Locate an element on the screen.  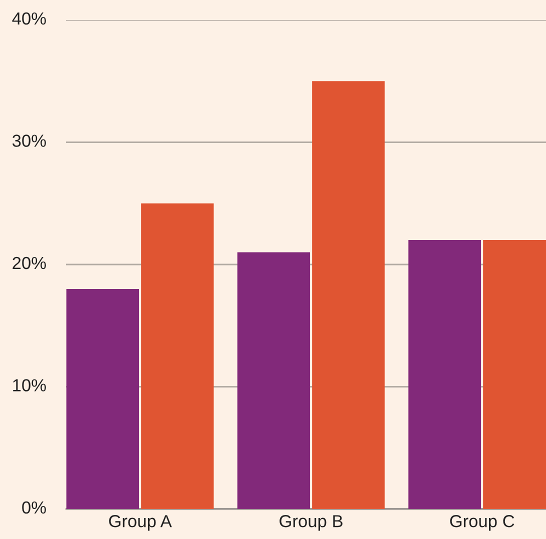
y-tick-label: 0% is located at coordinates (34, 507).